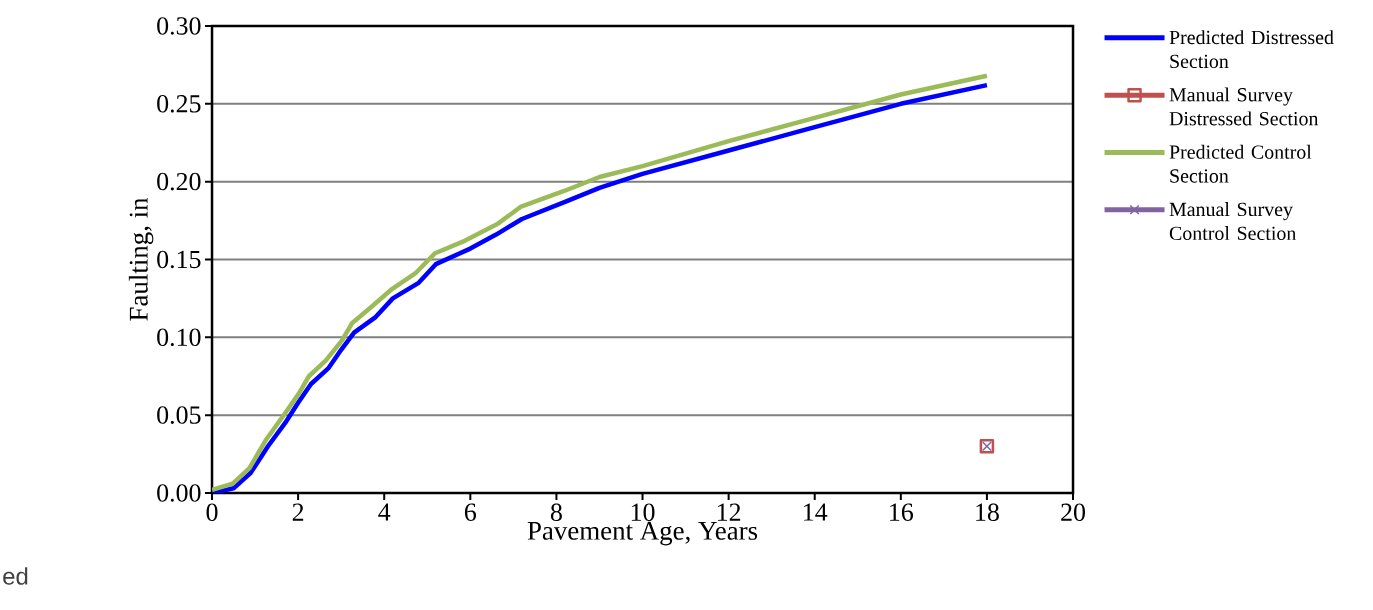  I want to click on x-tick-label: 0, so click(212, 512).